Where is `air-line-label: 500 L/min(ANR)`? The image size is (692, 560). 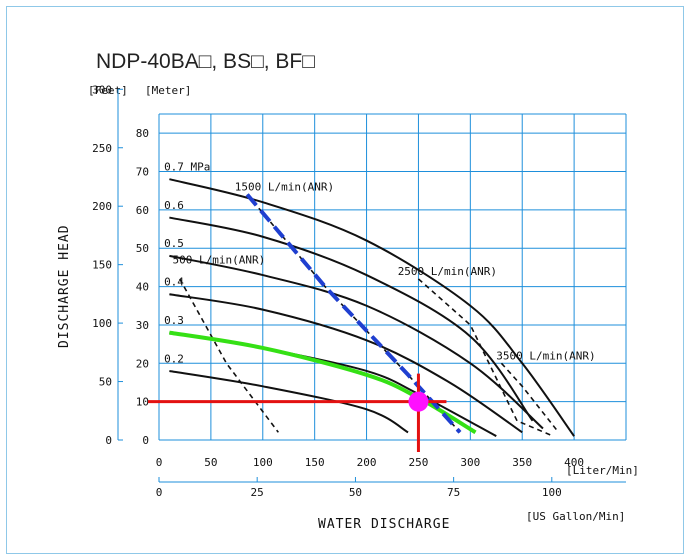 air-line-label: 500 L/min(ANR) is located at coordinates (218, 260).